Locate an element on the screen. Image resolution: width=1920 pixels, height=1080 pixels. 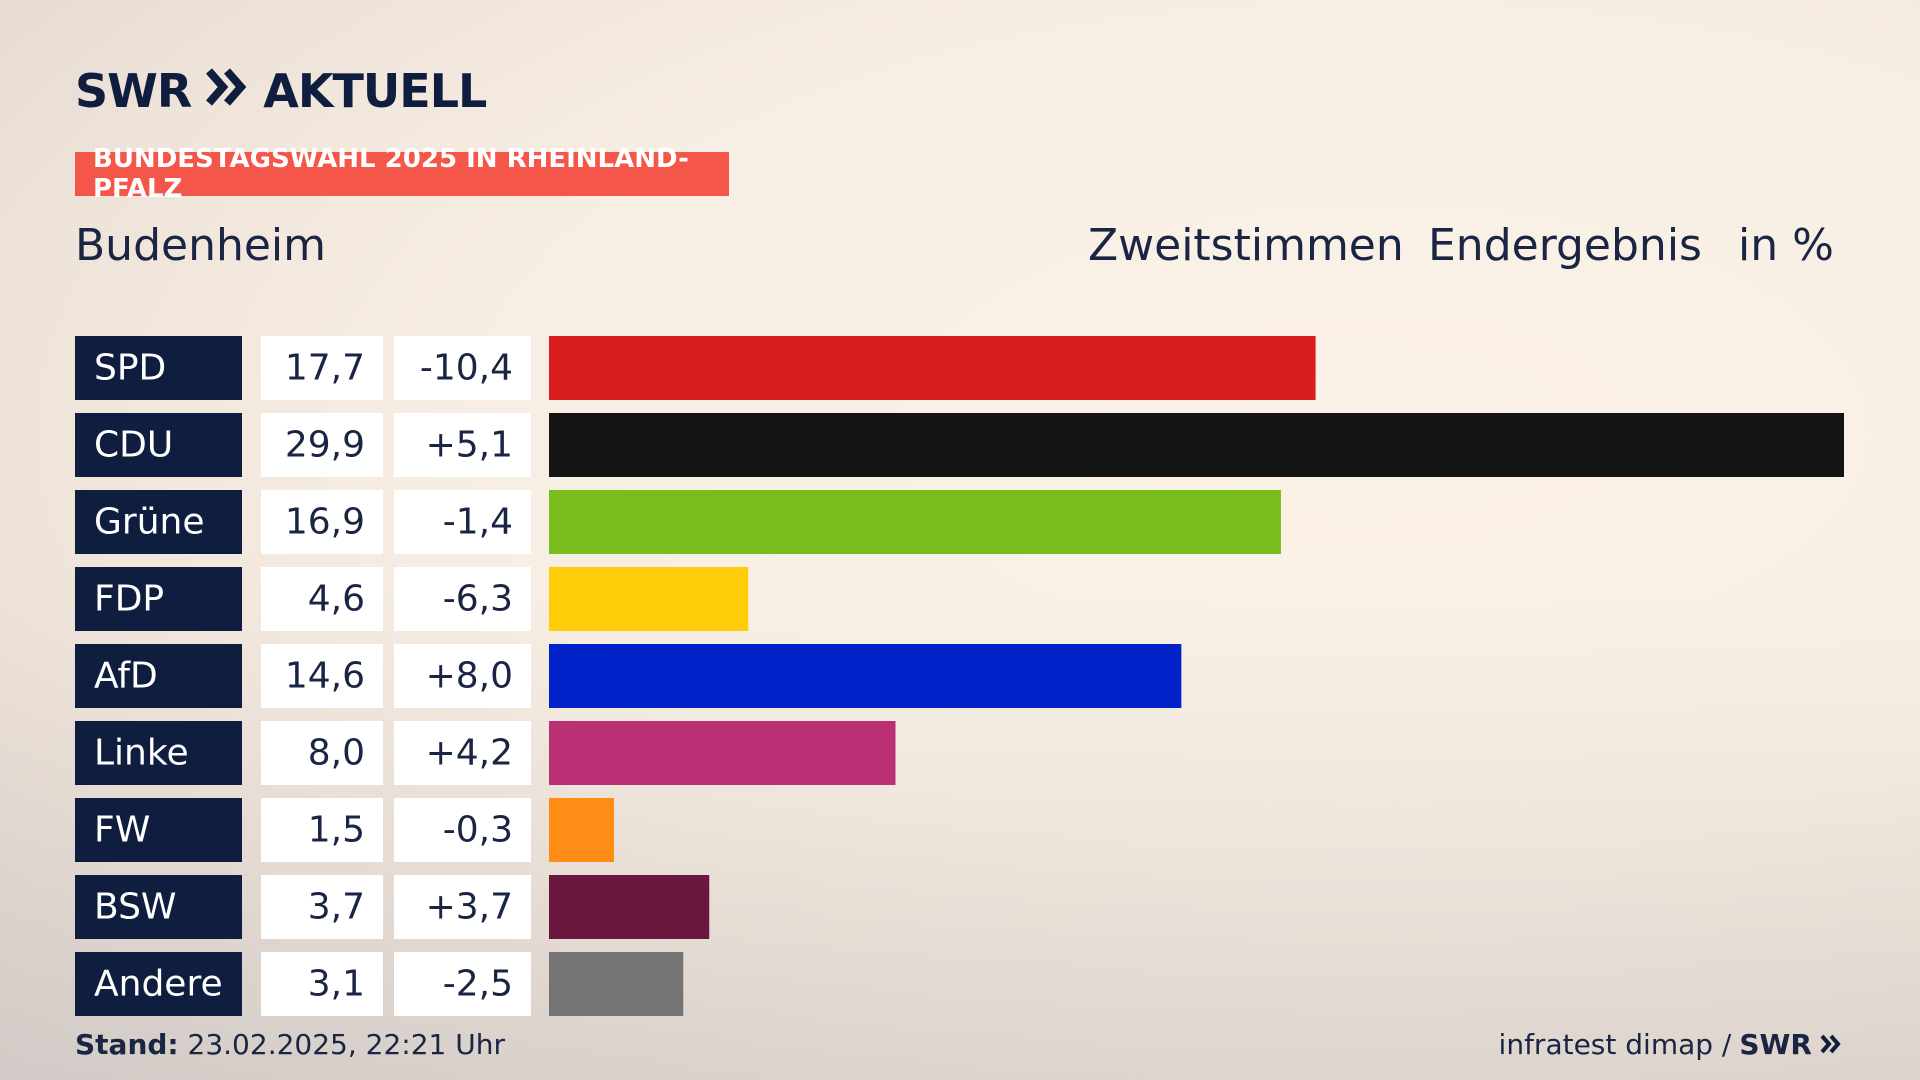
party-label: Grüne is located at coordinates (149, 522).